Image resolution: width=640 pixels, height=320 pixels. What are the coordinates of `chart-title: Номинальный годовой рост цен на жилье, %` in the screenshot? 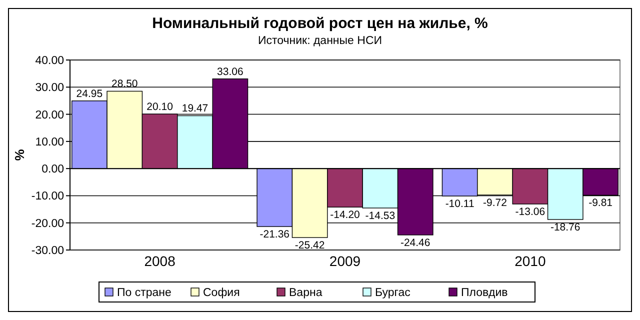 It's located at (320, 23).